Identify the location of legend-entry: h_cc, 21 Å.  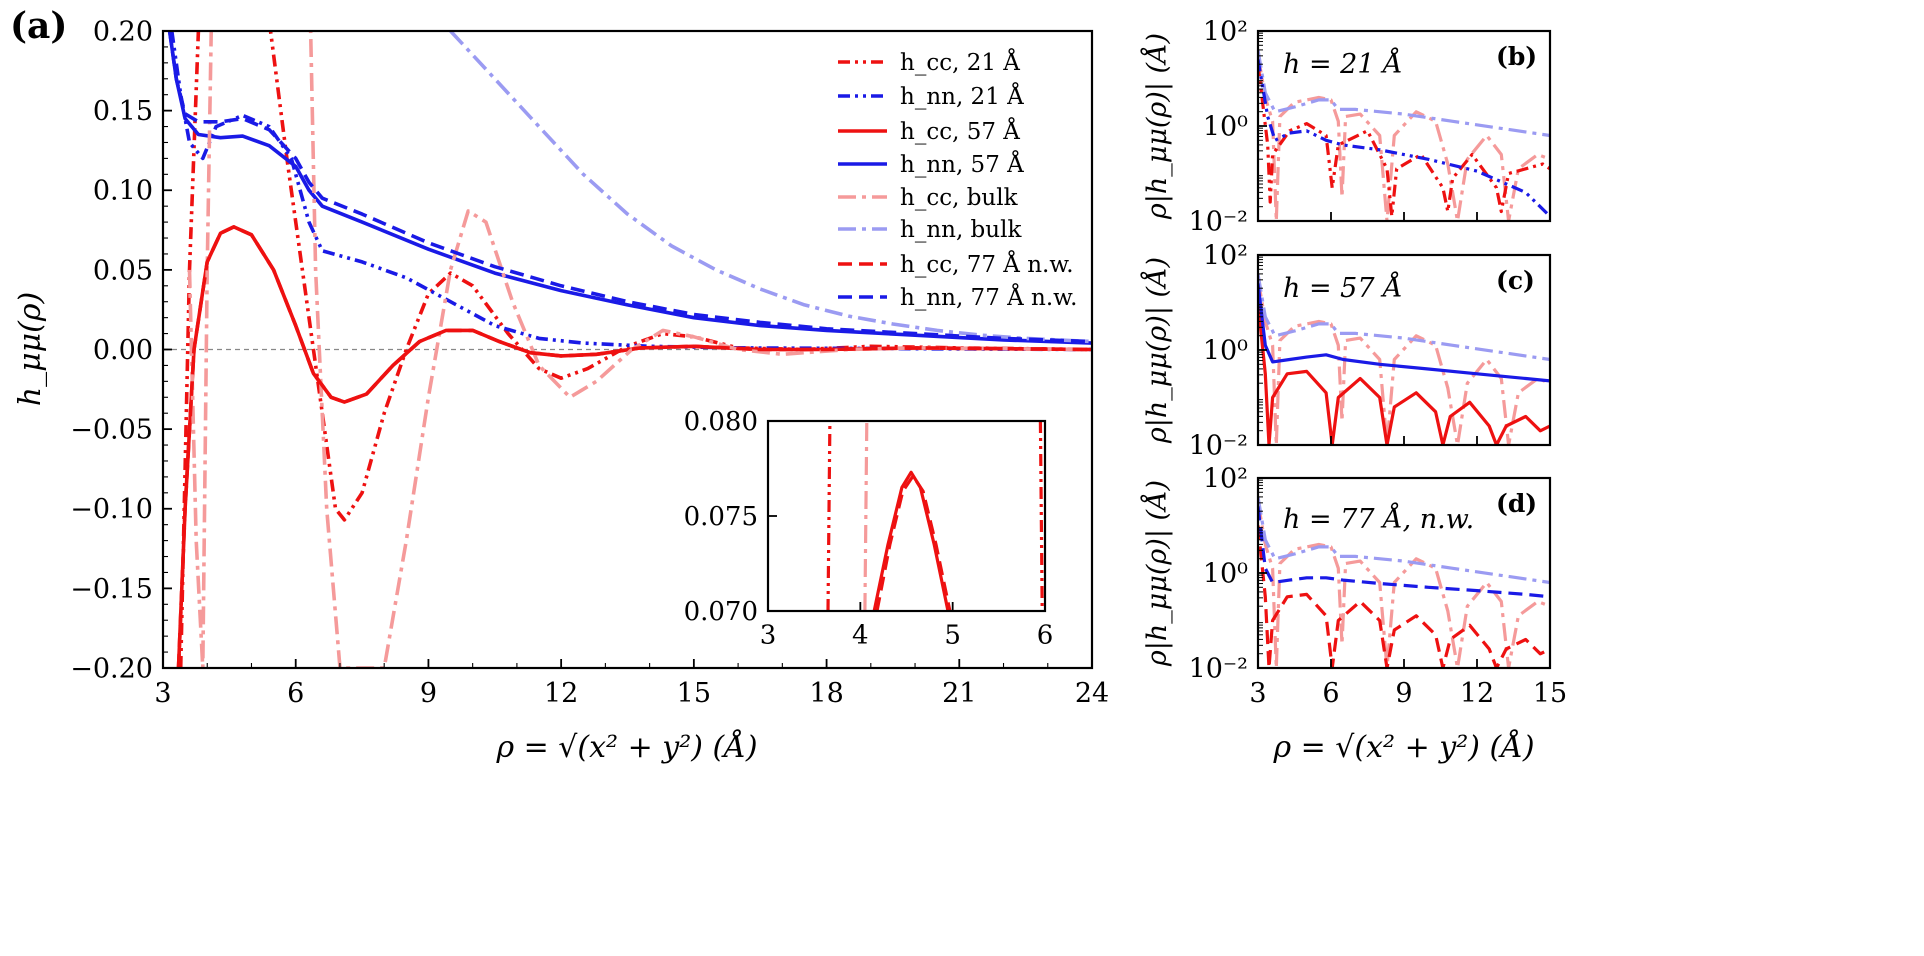
(960, 62).